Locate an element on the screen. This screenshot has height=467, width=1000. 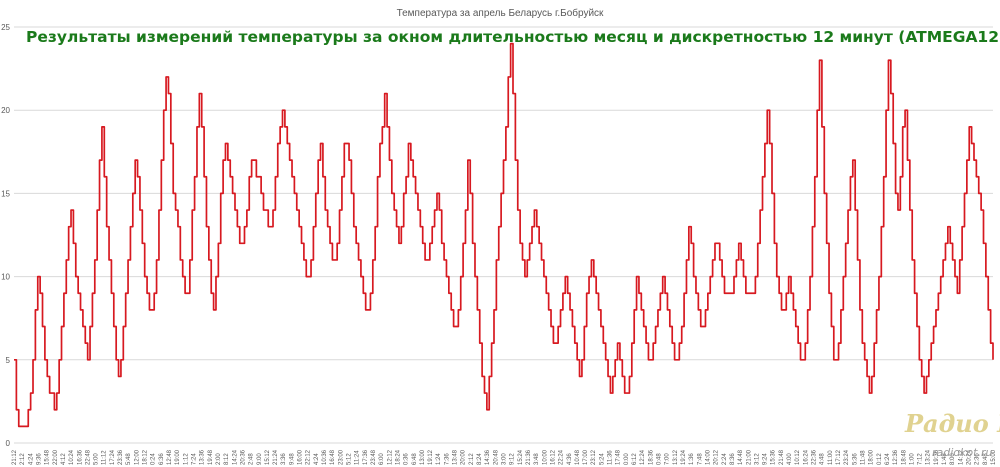
x-tick-label: 20:12 is located at coordinates (717, 457).